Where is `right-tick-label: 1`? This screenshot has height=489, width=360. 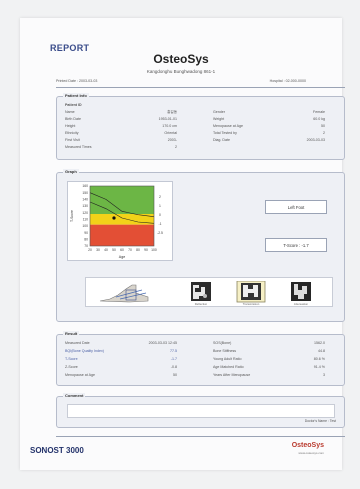
right-tick-label: 1 is located at coordinates (160, 206).